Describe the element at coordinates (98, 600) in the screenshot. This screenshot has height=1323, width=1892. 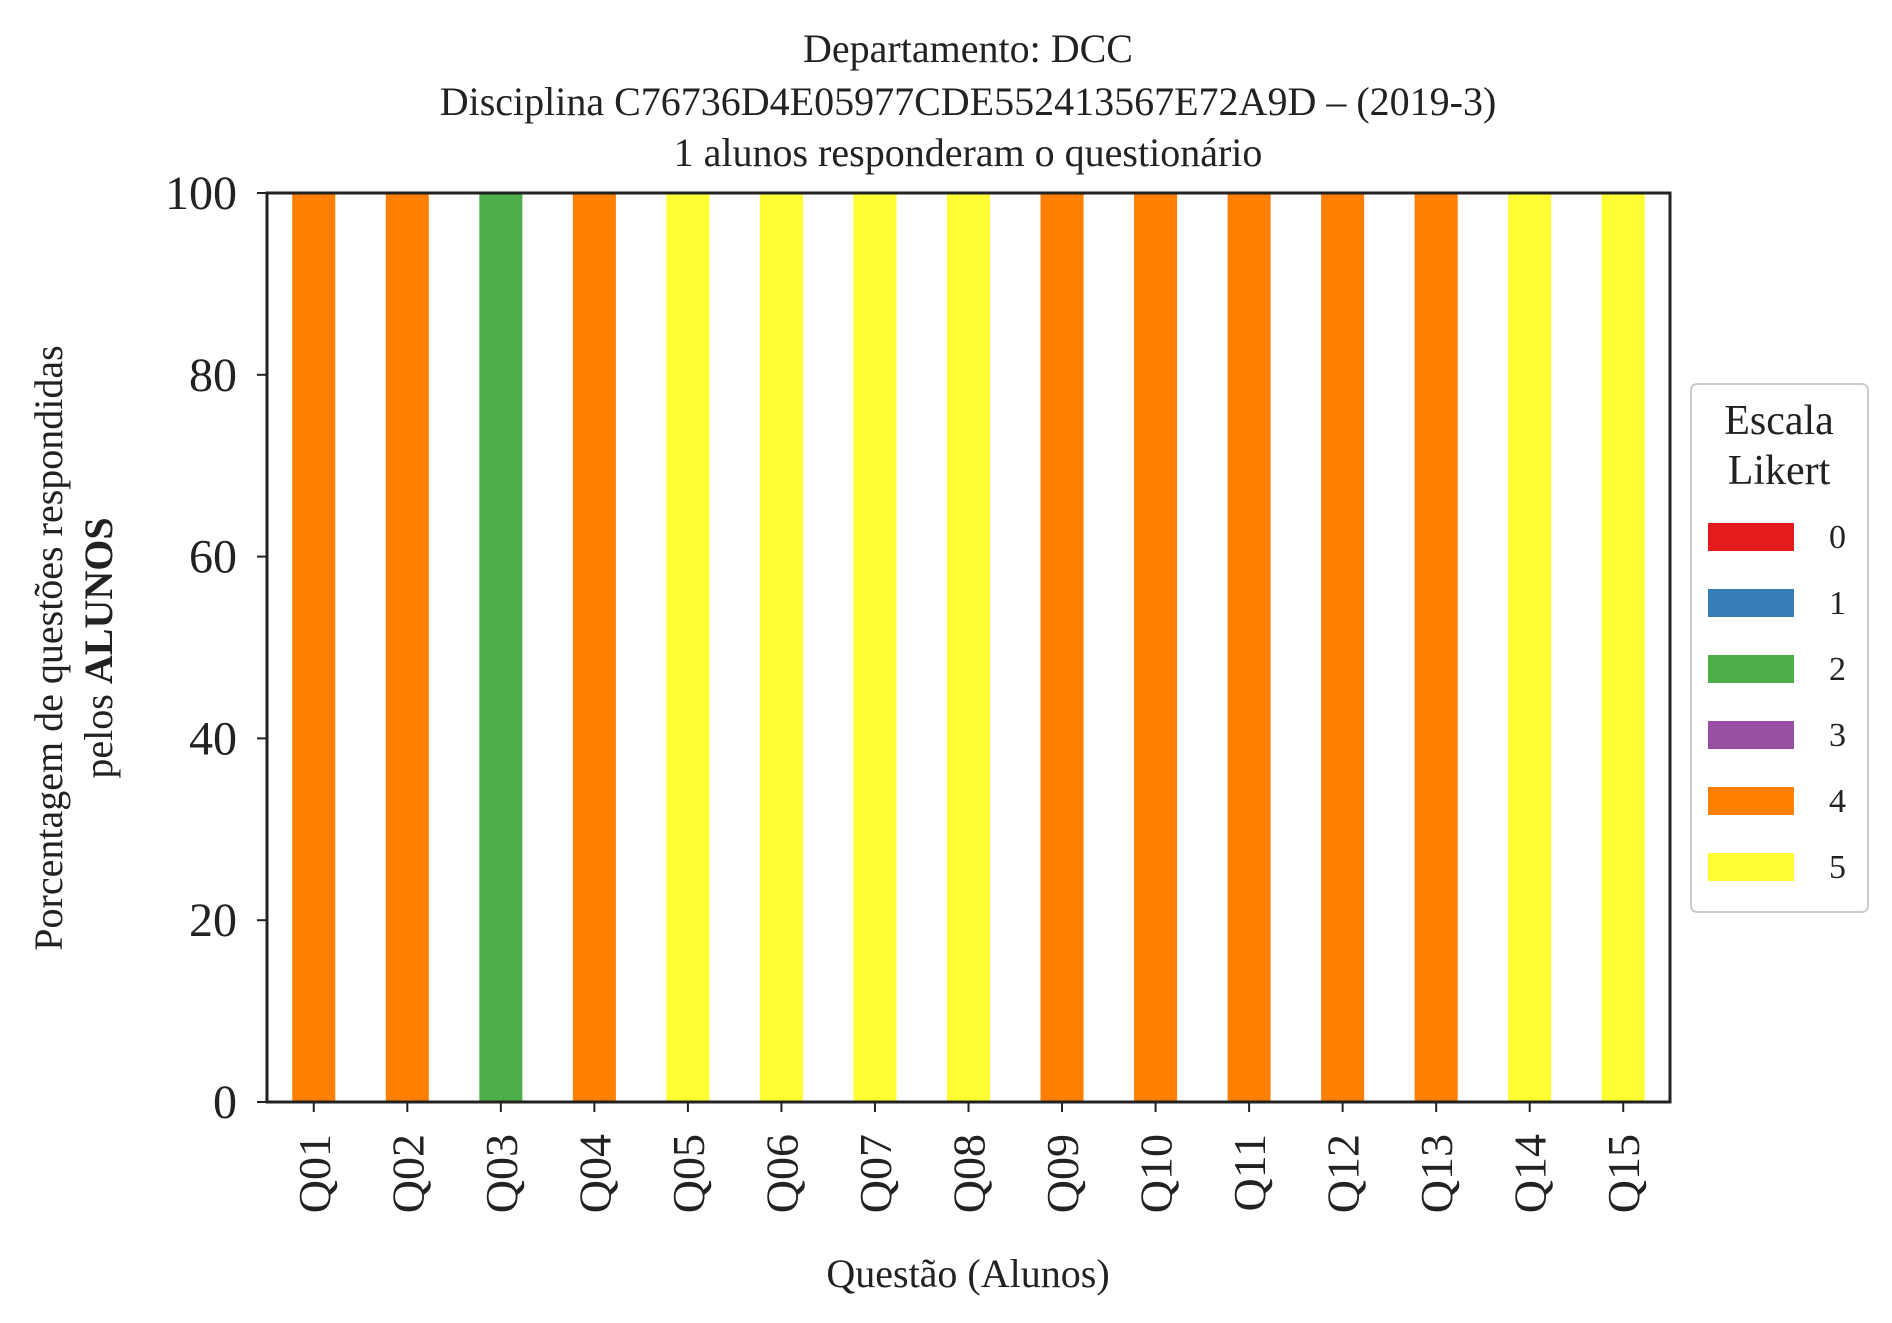
I see `y-axis-label-bold: ALUNOS` at that location.